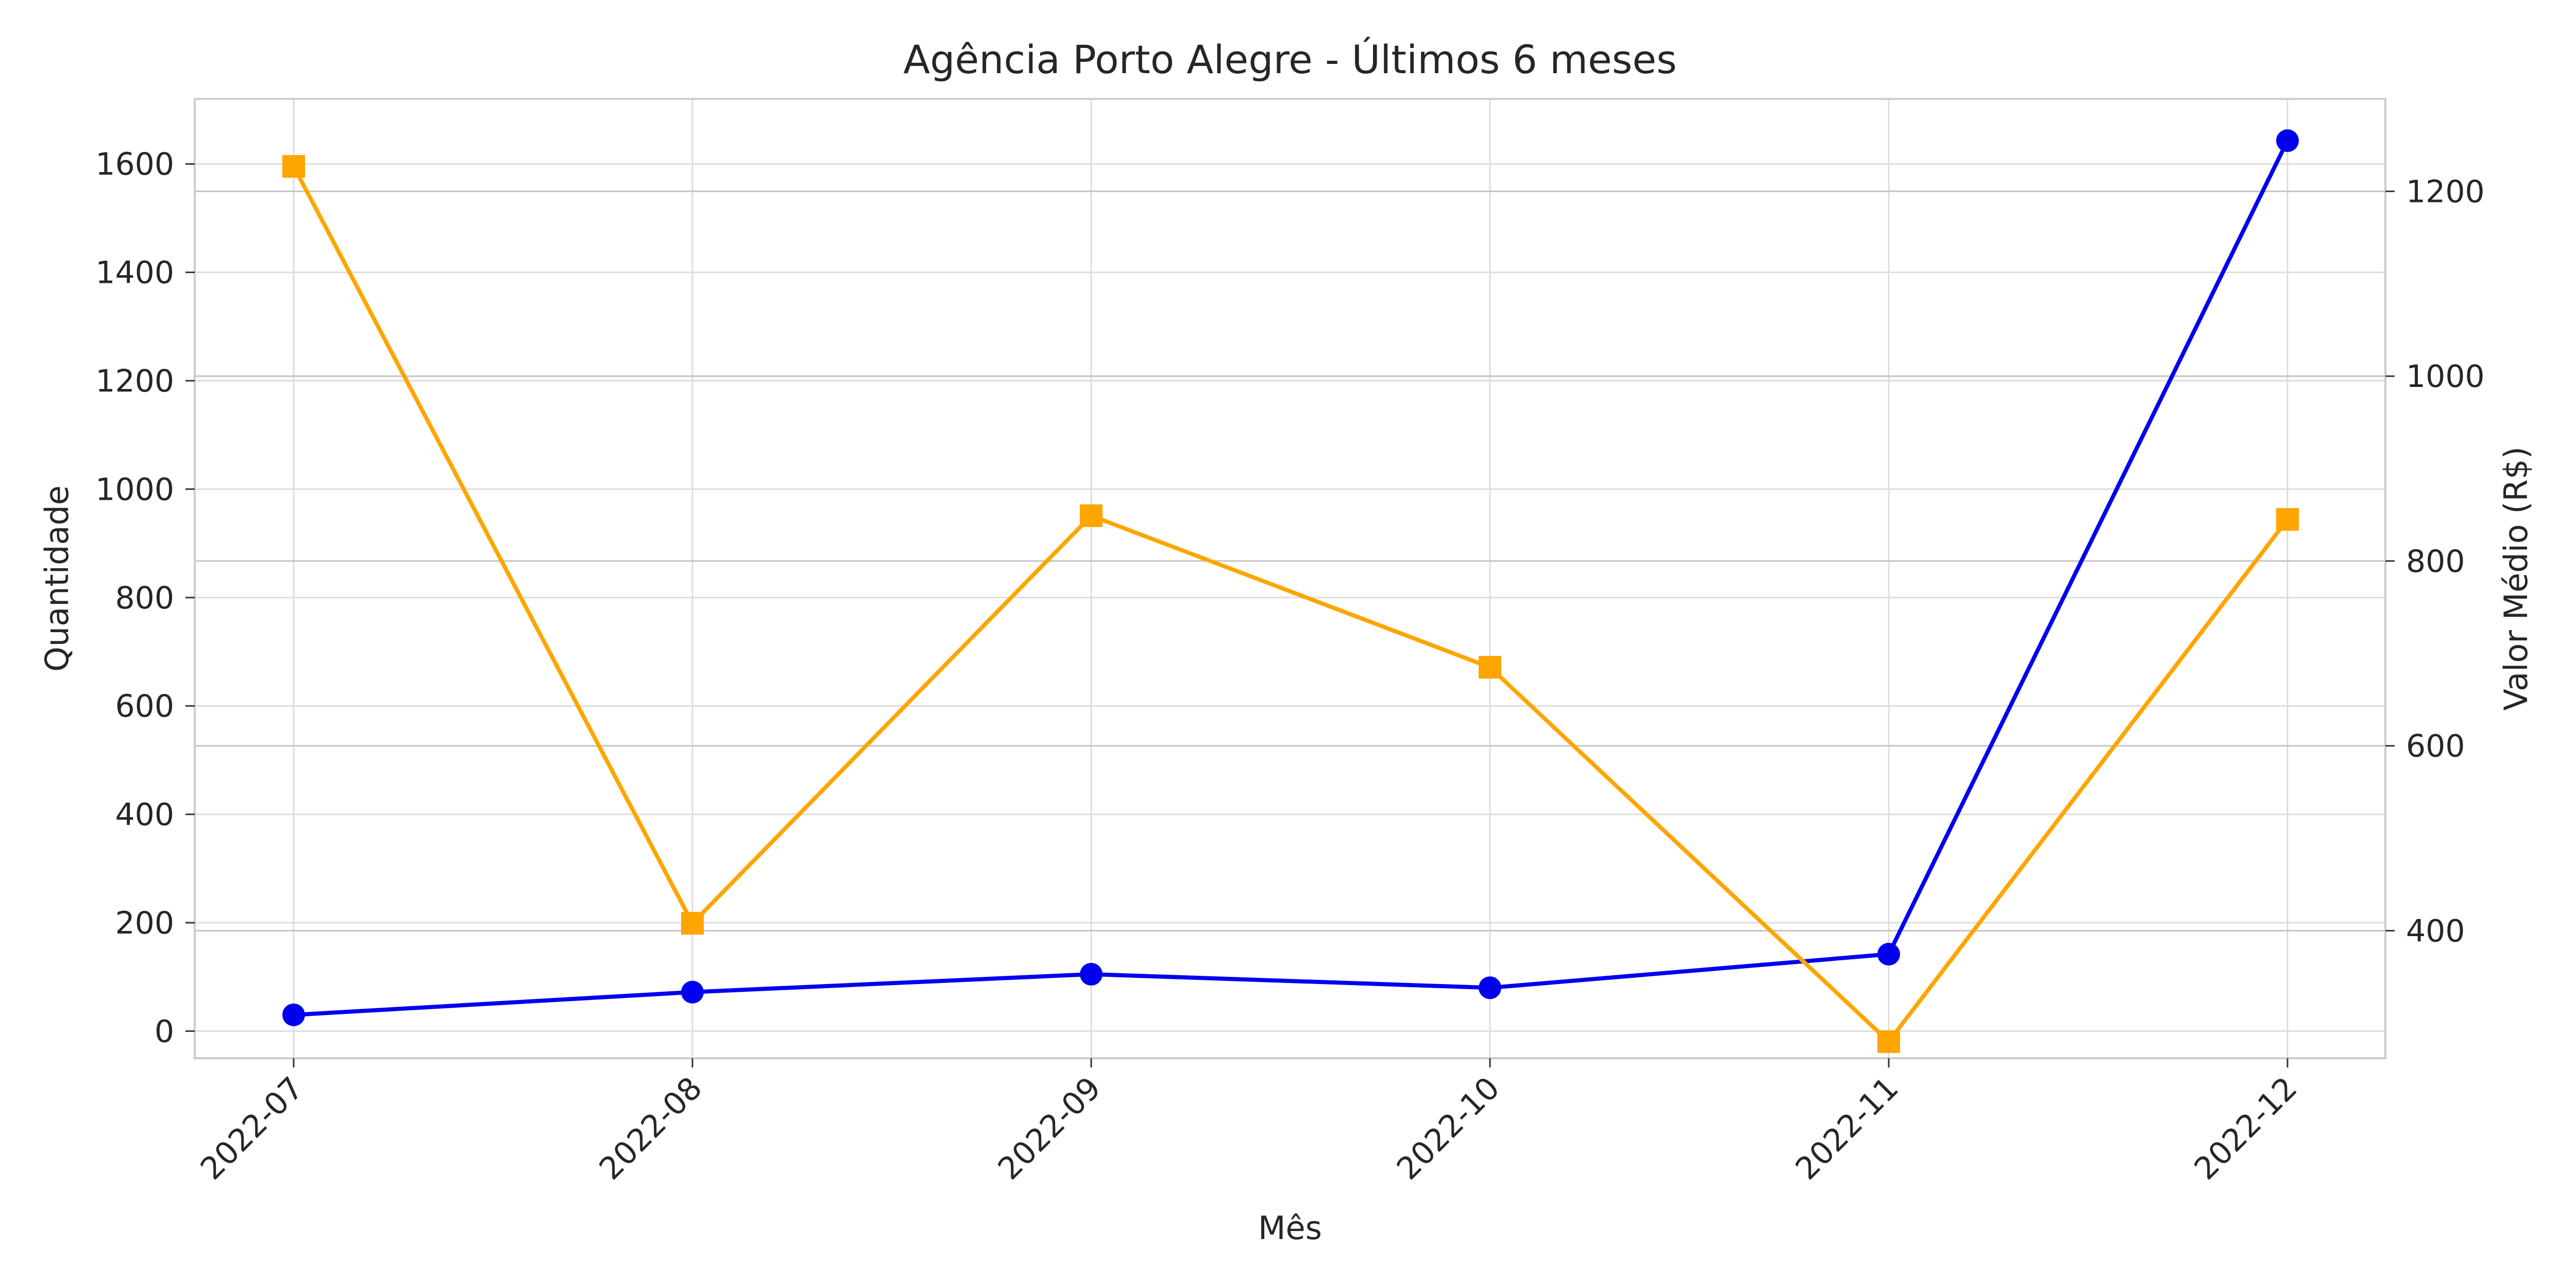  Describe the element at coordinates (135, 273) in the screenshot. I see `y-tick-label-left: 1400` at that location.